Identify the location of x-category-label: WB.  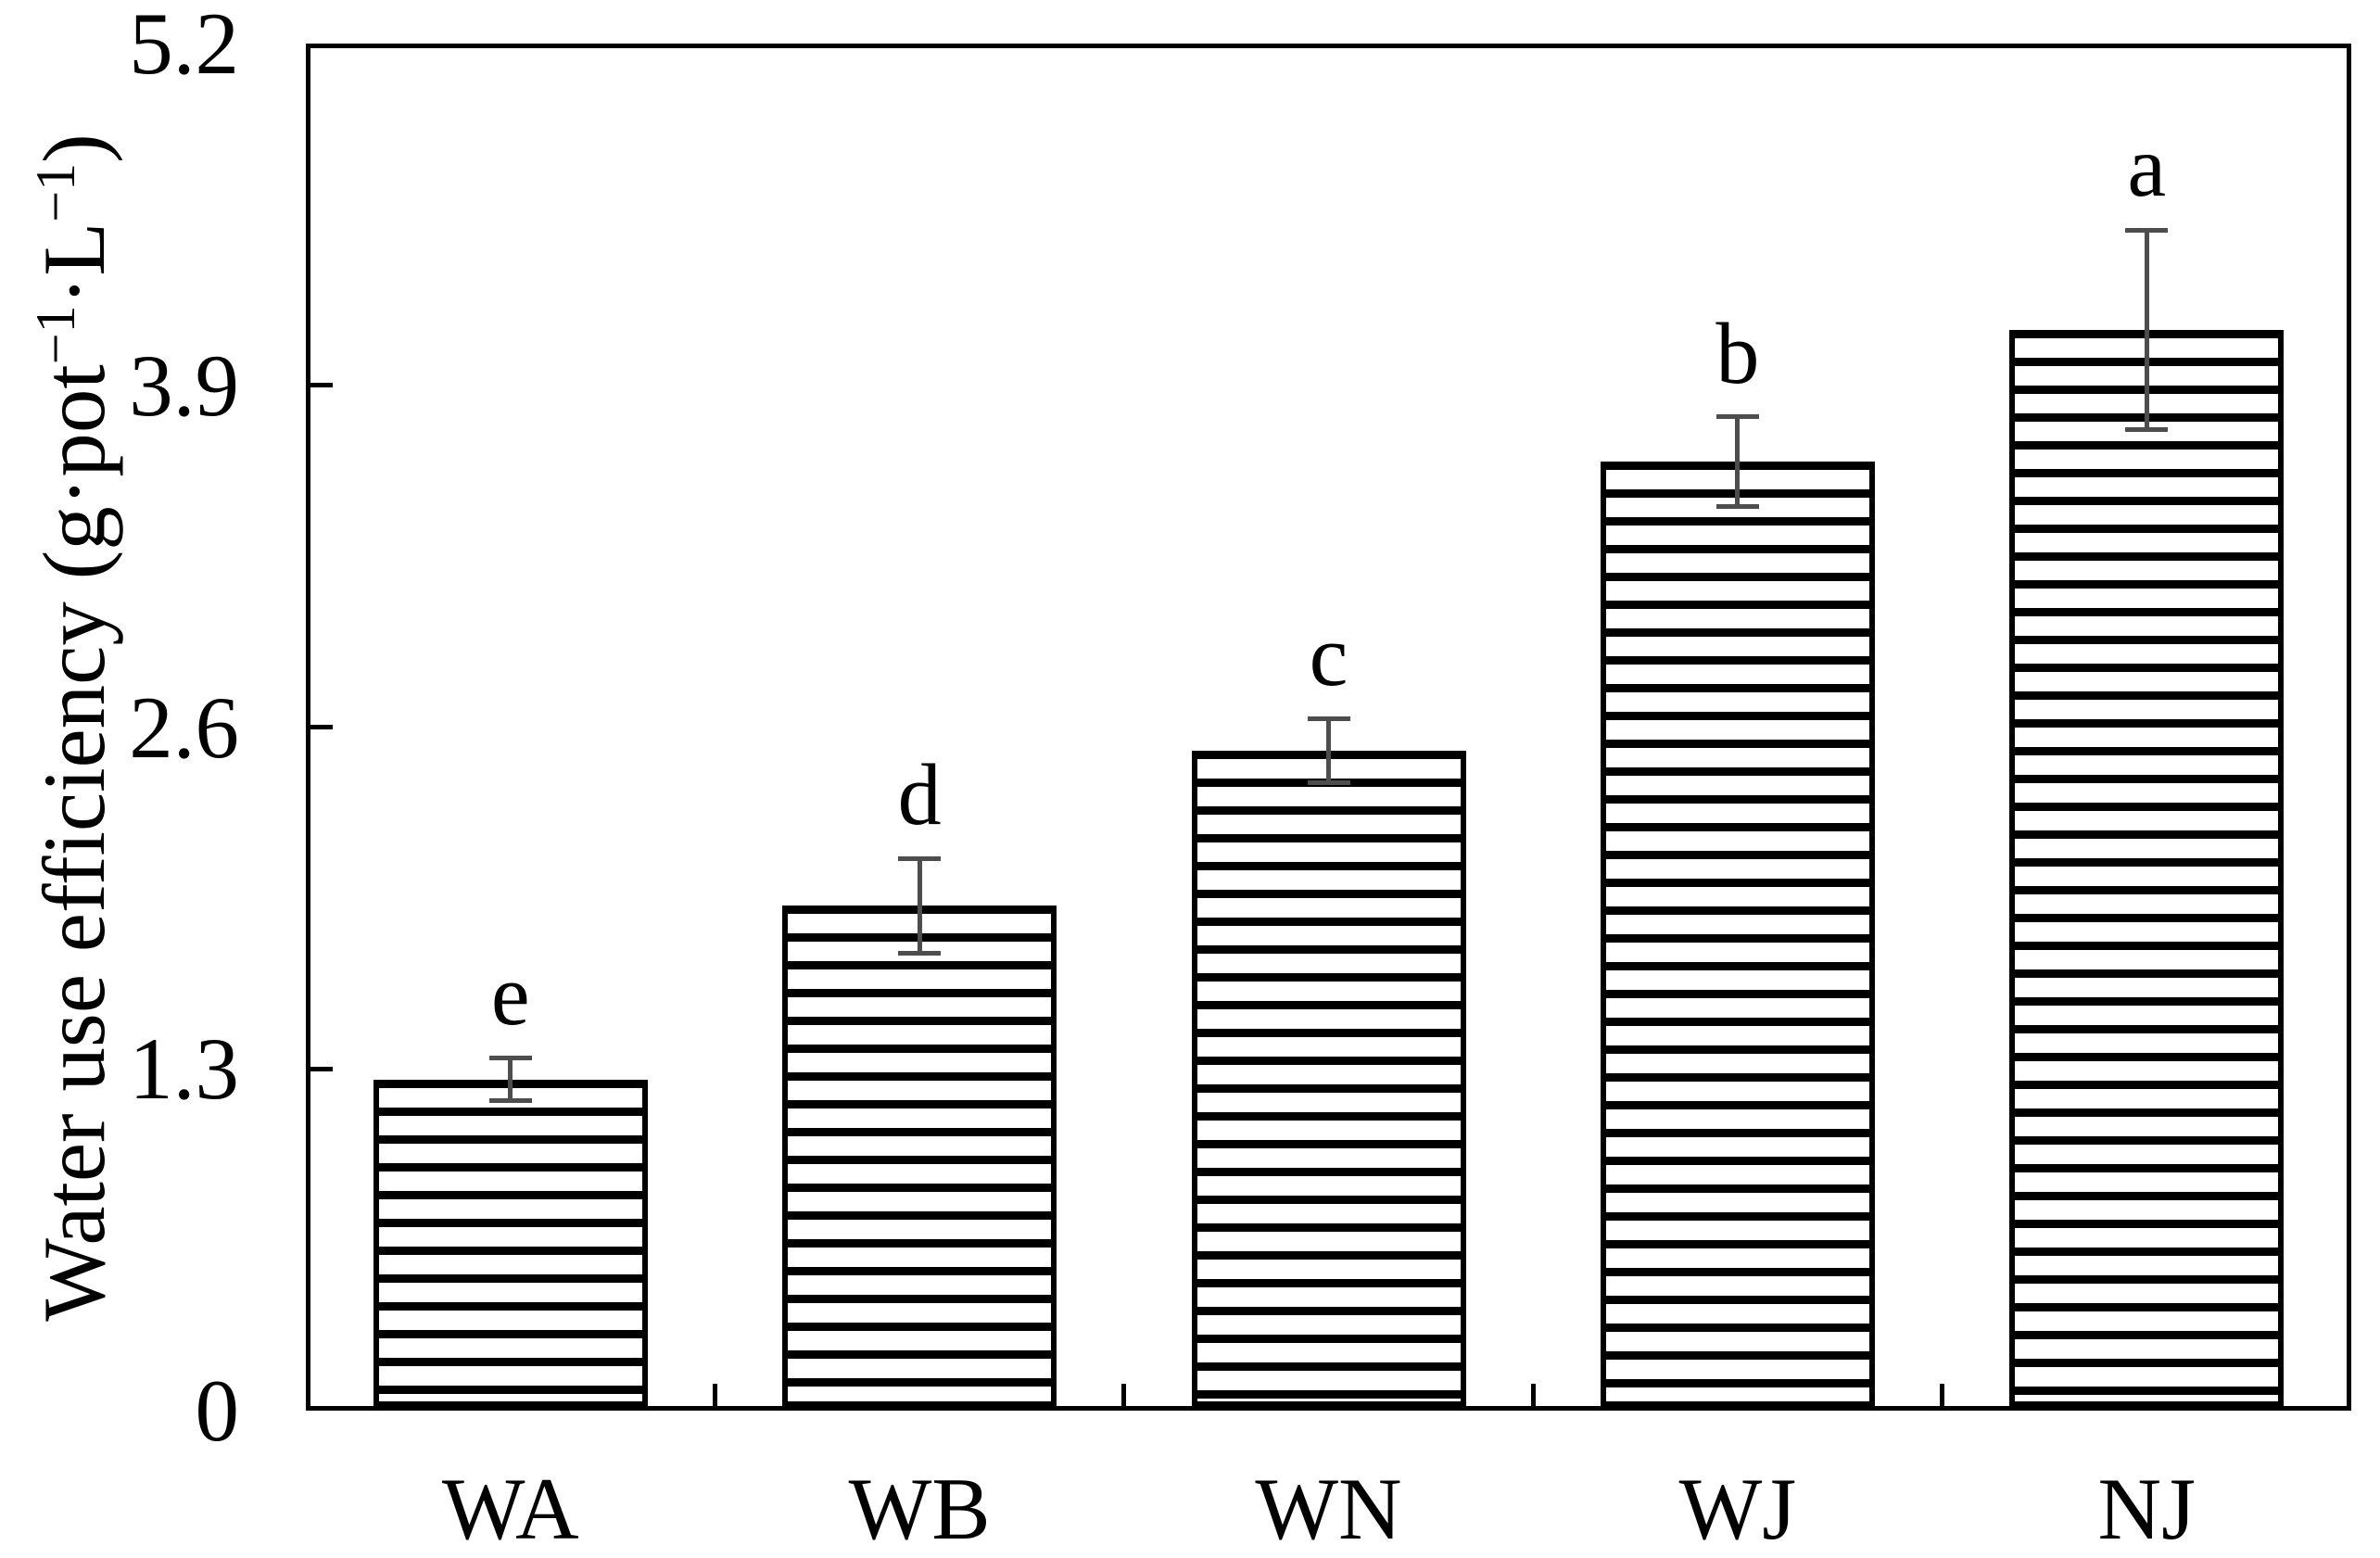
(919, 1509).